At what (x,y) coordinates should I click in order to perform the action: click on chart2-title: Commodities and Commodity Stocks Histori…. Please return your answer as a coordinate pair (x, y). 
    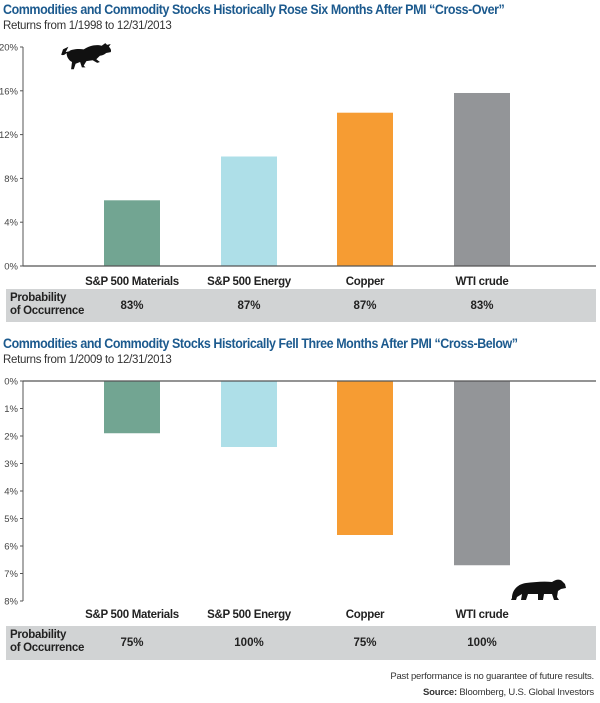
    Looking at the image, I should click on (260, 343).